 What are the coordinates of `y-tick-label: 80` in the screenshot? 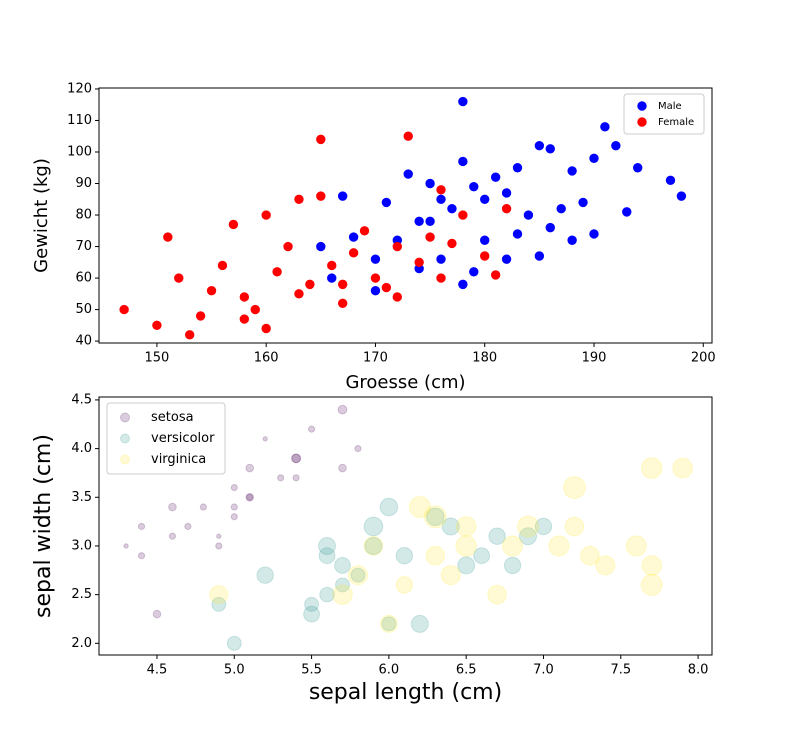 It's located at (83, 215).